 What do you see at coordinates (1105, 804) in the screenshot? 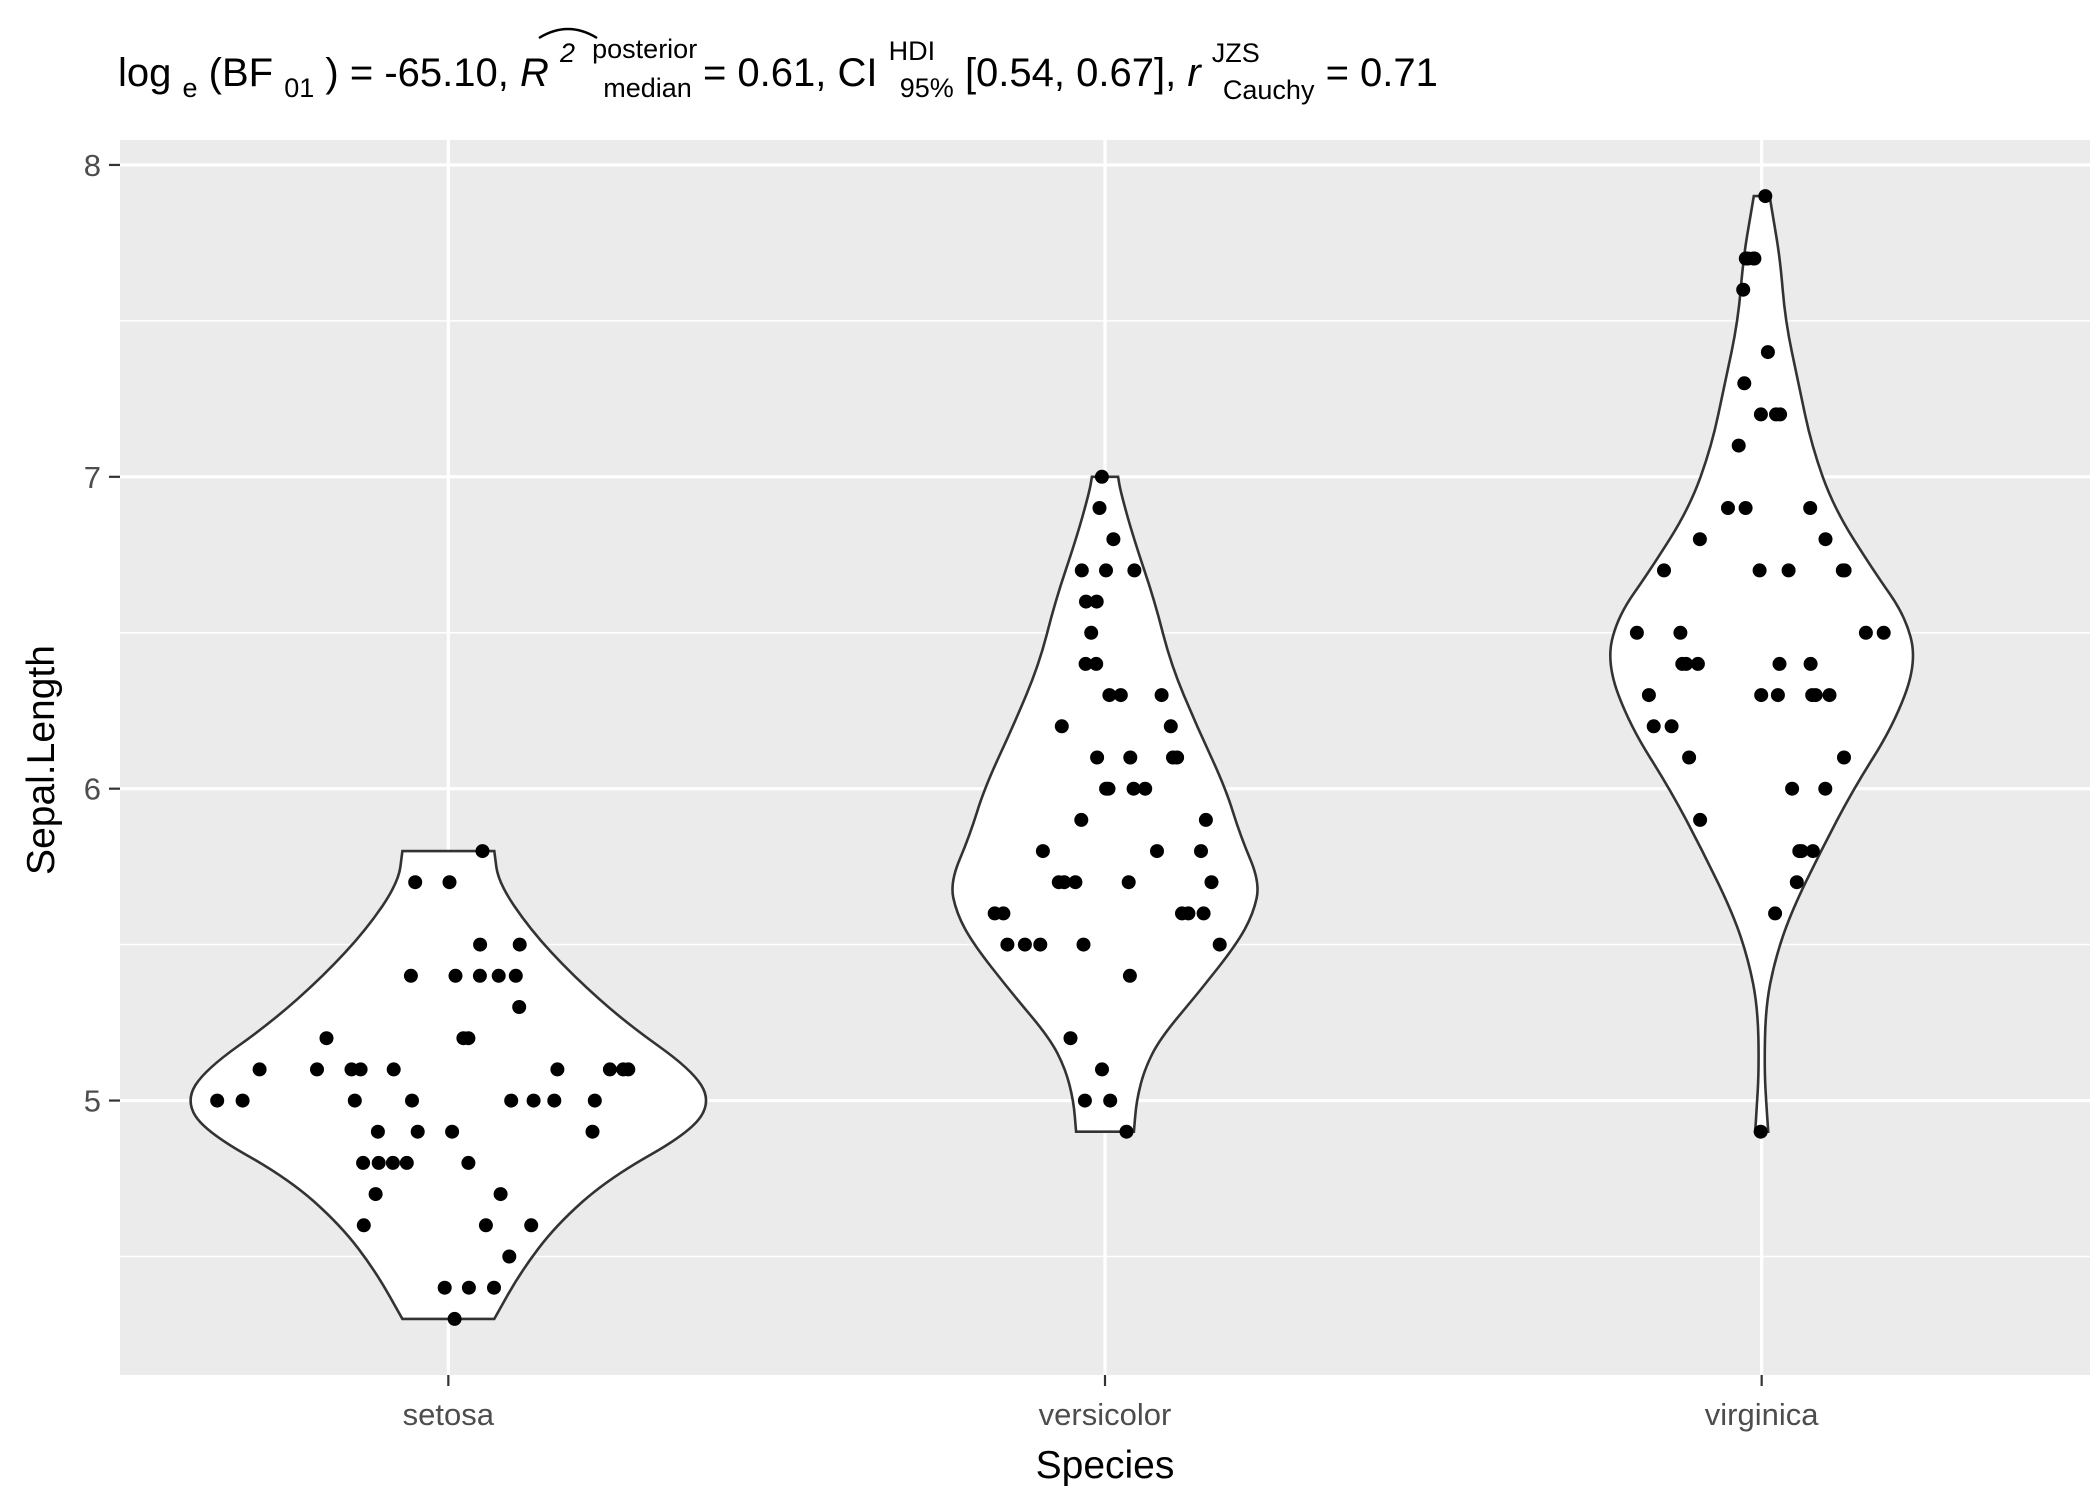
I see `violin-versicolor` at bounding box center [1105, 804].